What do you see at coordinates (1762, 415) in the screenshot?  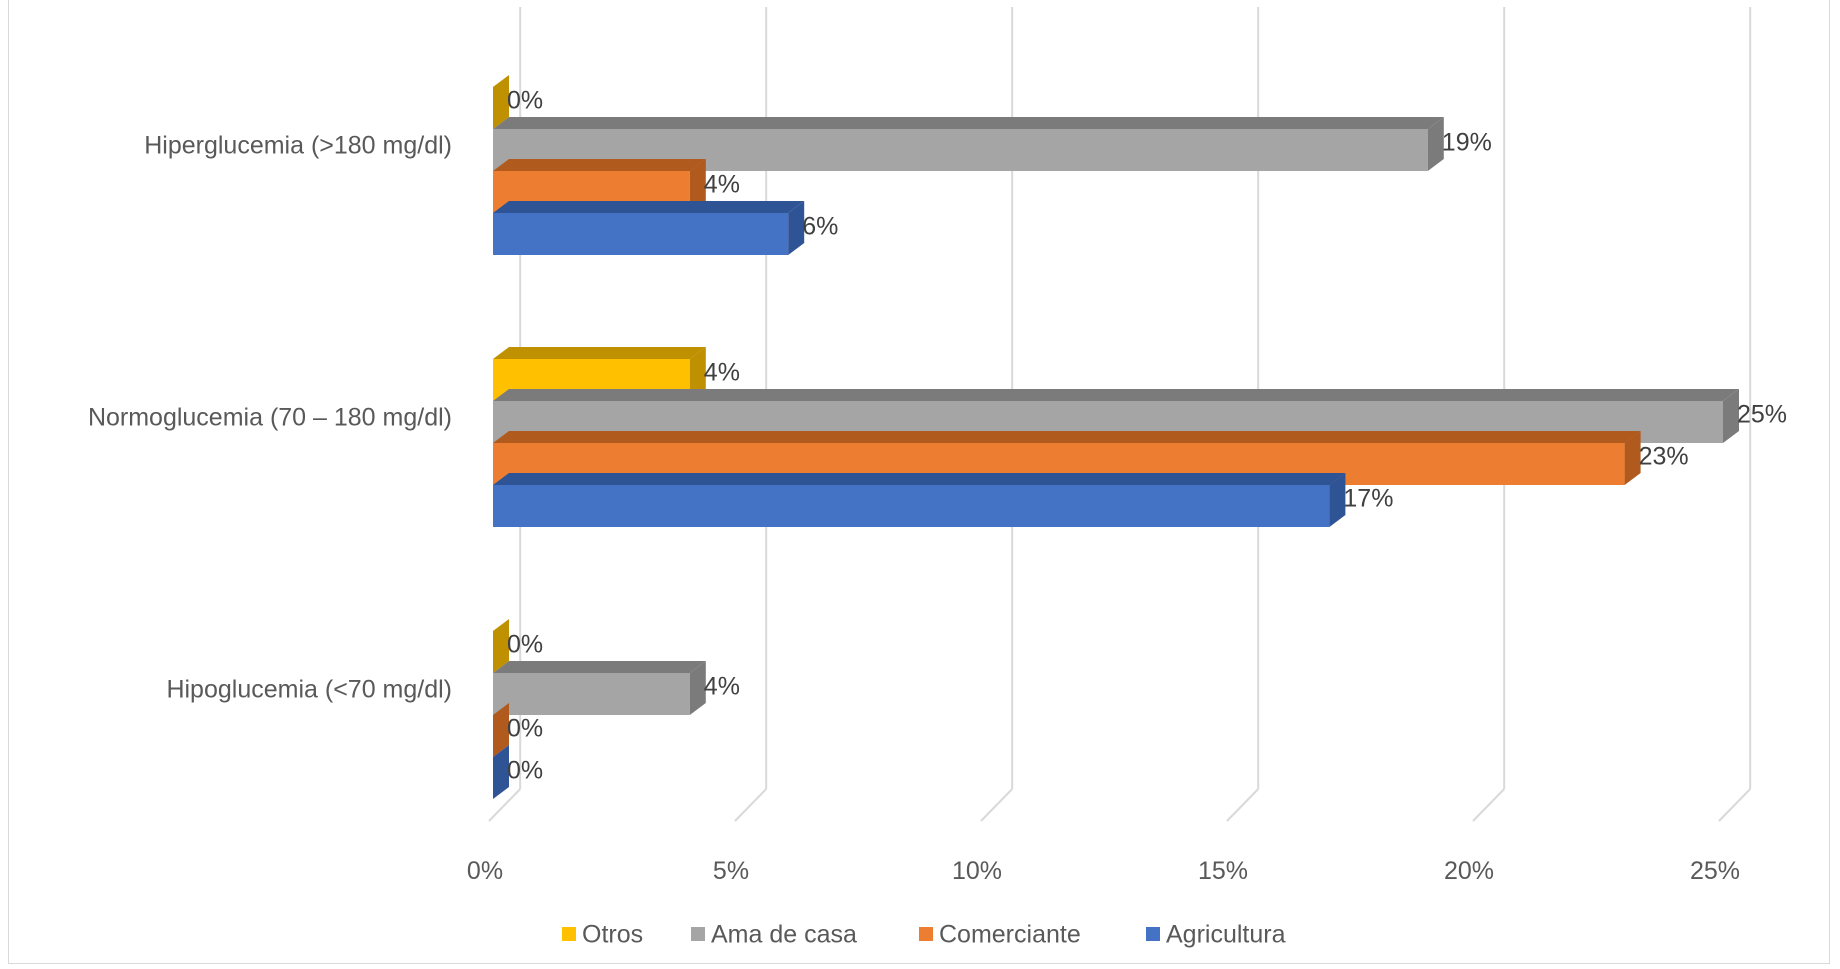 I see `data-label: 25%` at bounding box center [1762, 415].